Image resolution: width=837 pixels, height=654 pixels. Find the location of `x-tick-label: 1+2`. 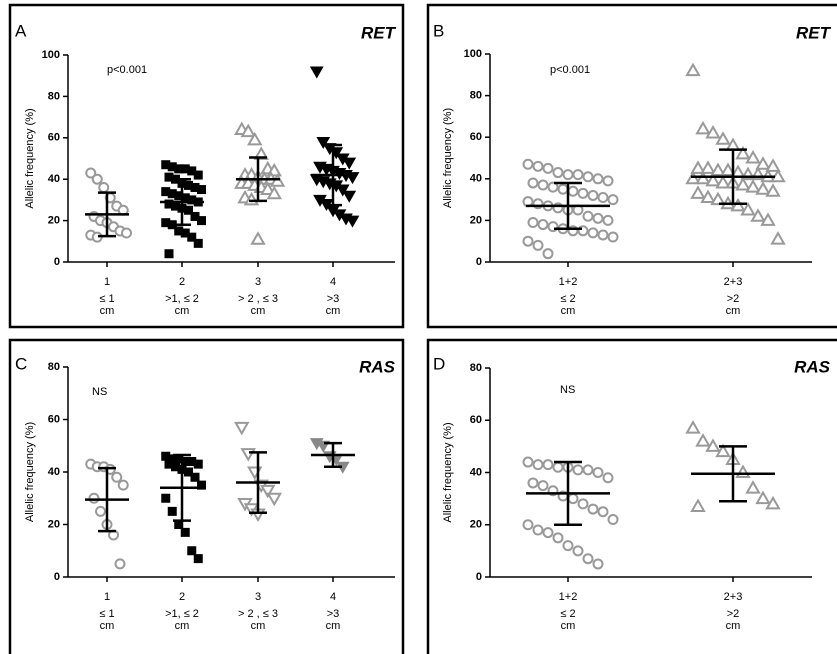

x-tick-label: 1+2 is located at coordinates (568, 597).